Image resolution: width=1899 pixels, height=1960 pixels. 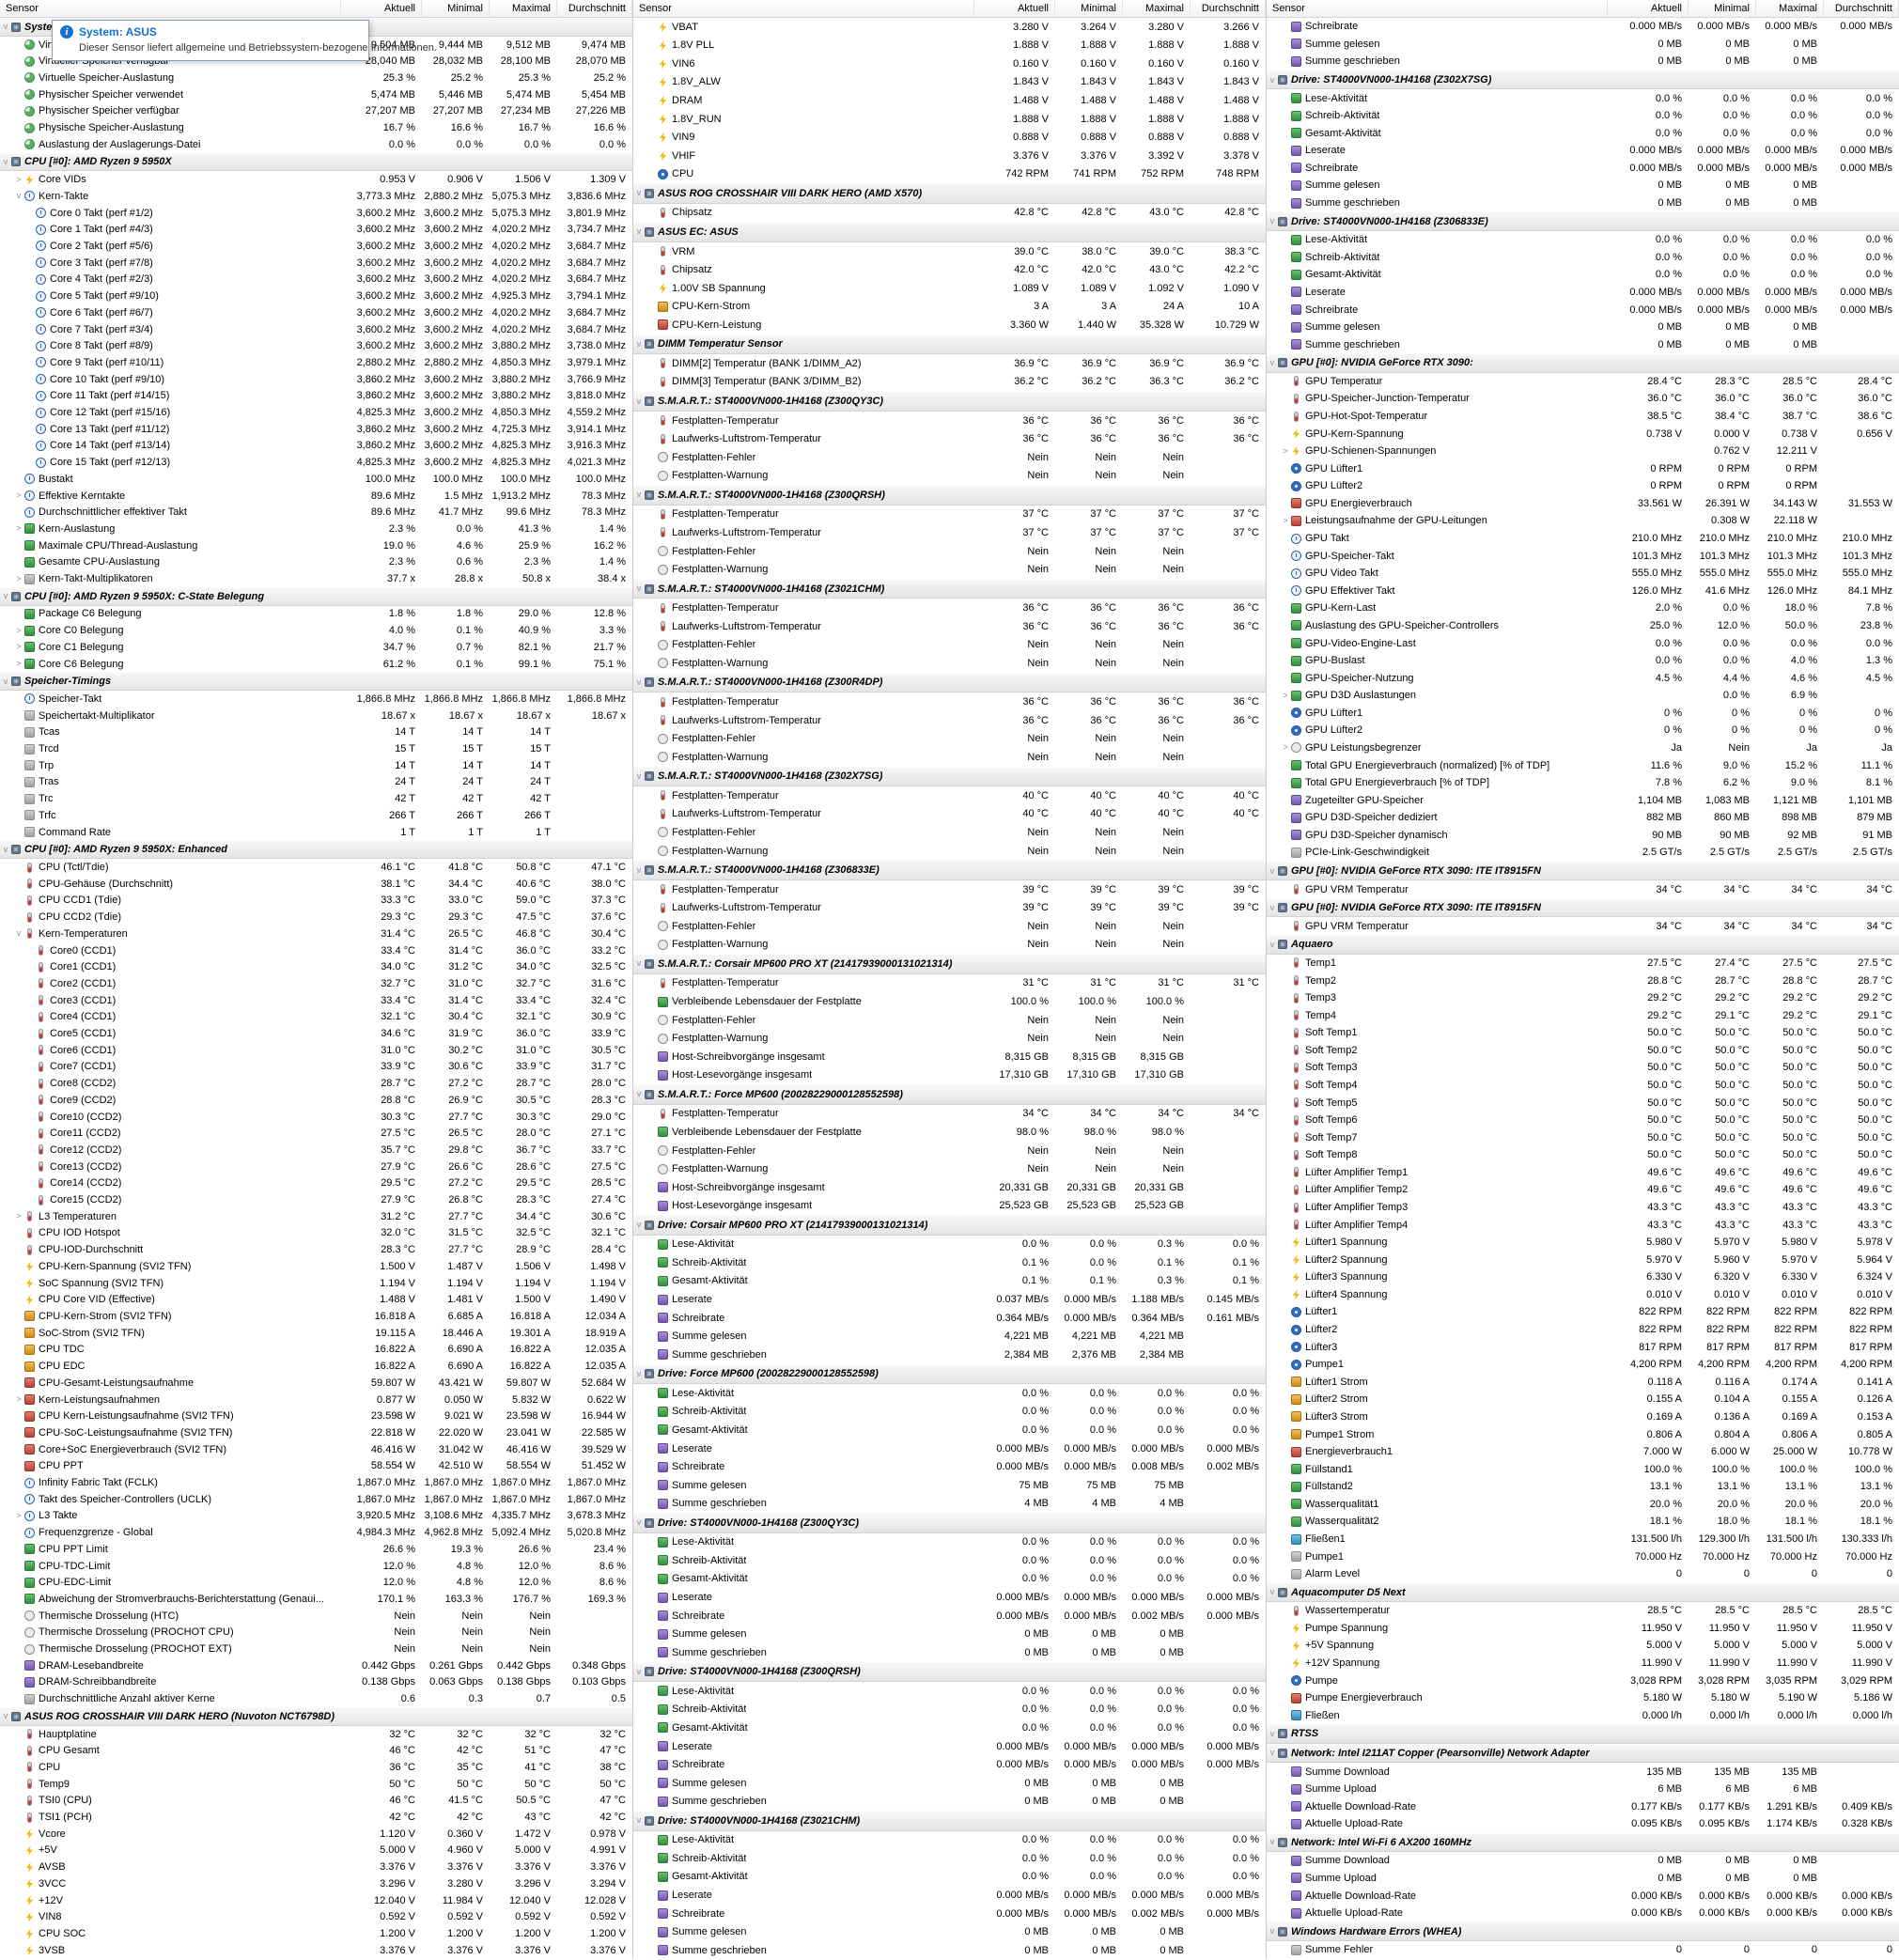 I want to click on sensor-row: Wasserqualität1 20.0 % 20.0 % 20.0 % 20.0 %, so click(x=1583, y=1505).